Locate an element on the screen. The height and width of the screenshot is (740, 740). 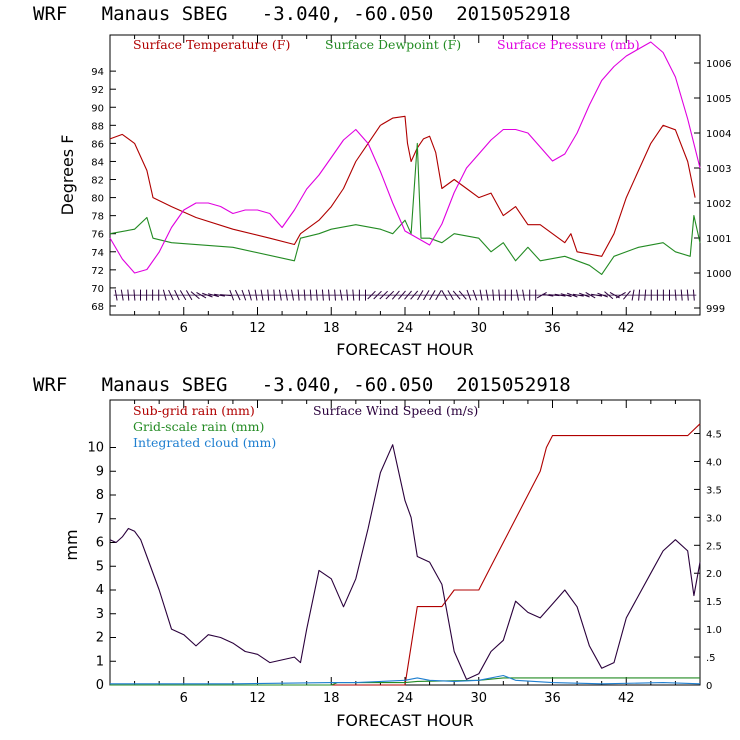
x-tick-label: 12 is located at coordinates (257, 698).